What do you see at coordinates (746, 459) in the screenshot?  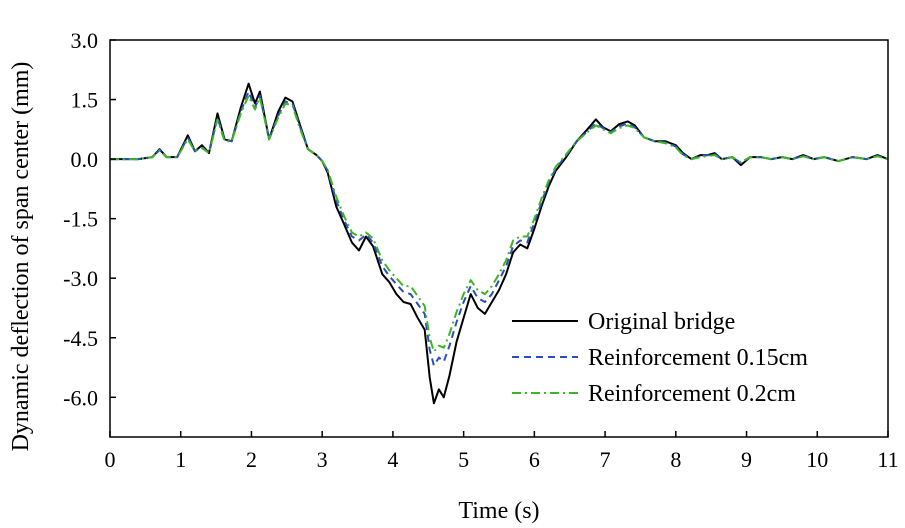 I see `x-tick-label: 9` at bounding box center [746, 459].